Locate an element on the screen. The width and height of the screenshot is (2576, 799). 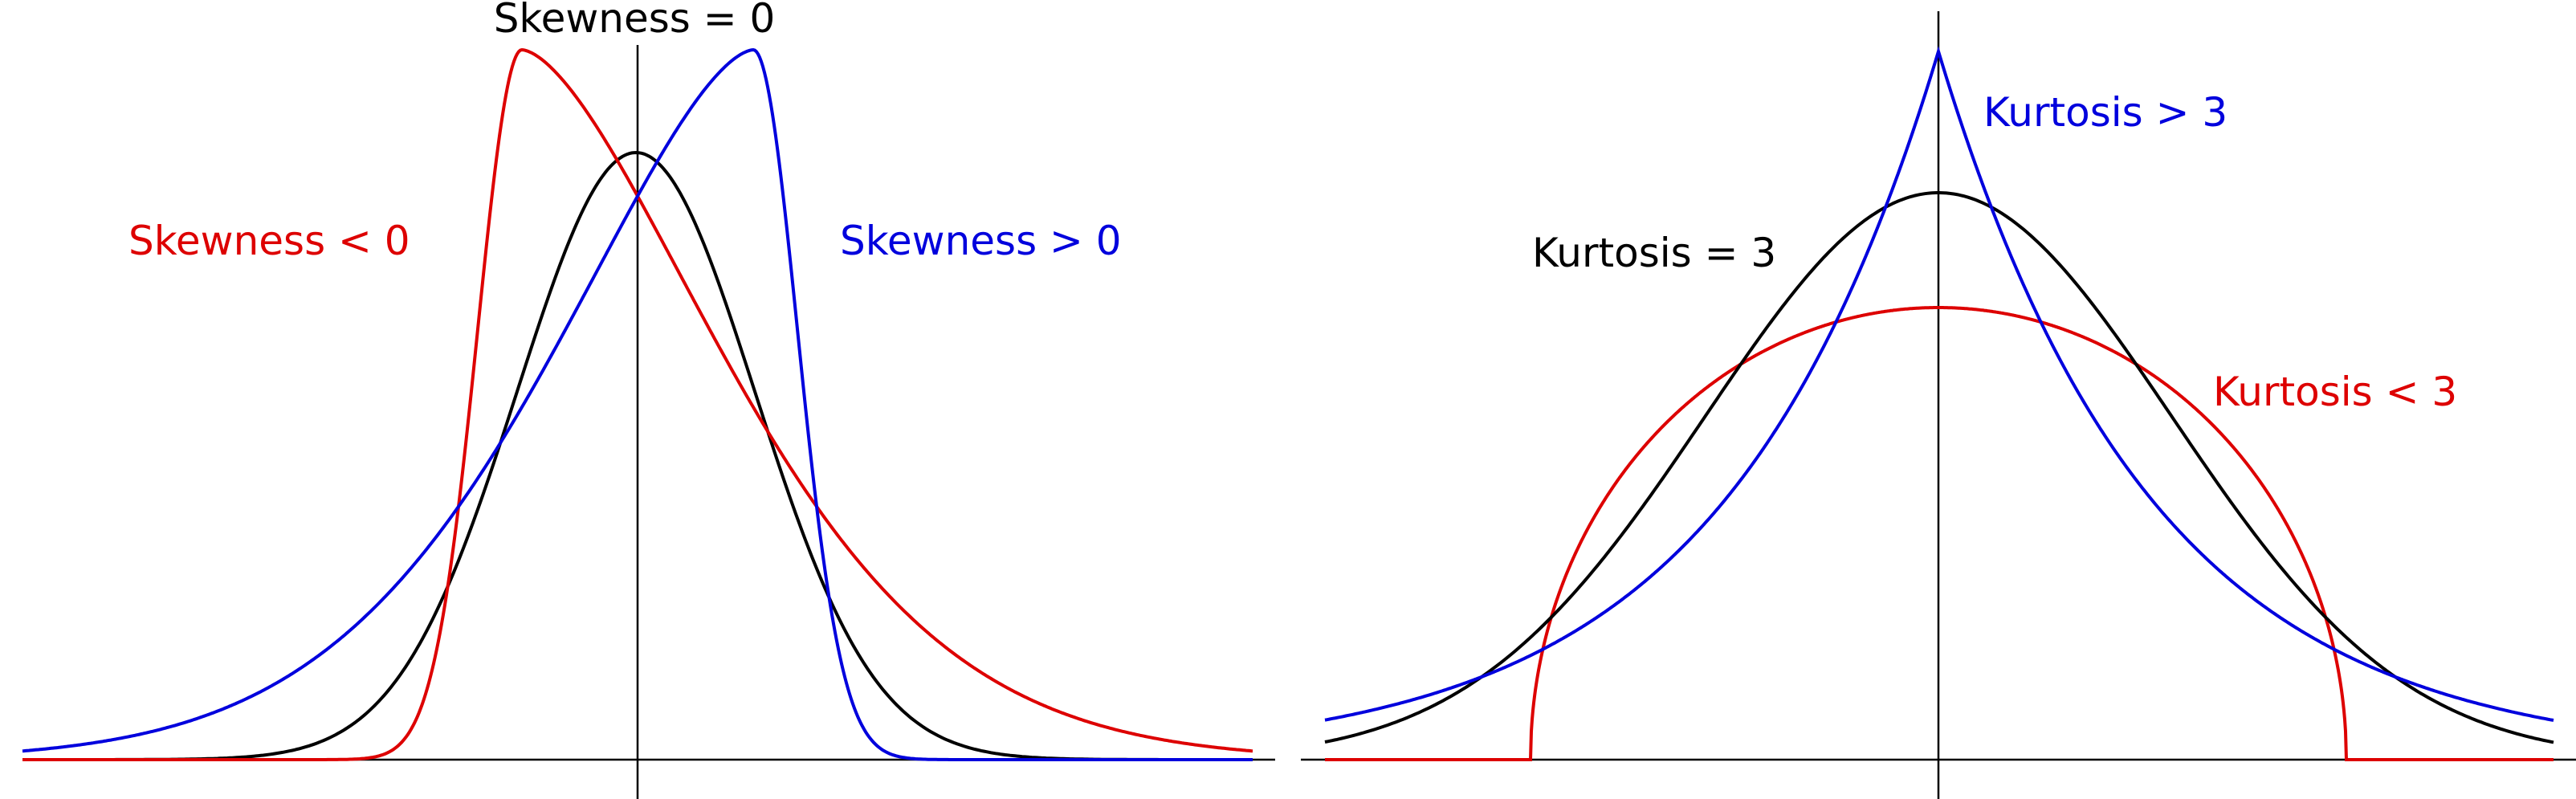
kurtosis-equal-label: Kurtosis = 3 is located at coordinates (1654, 253).